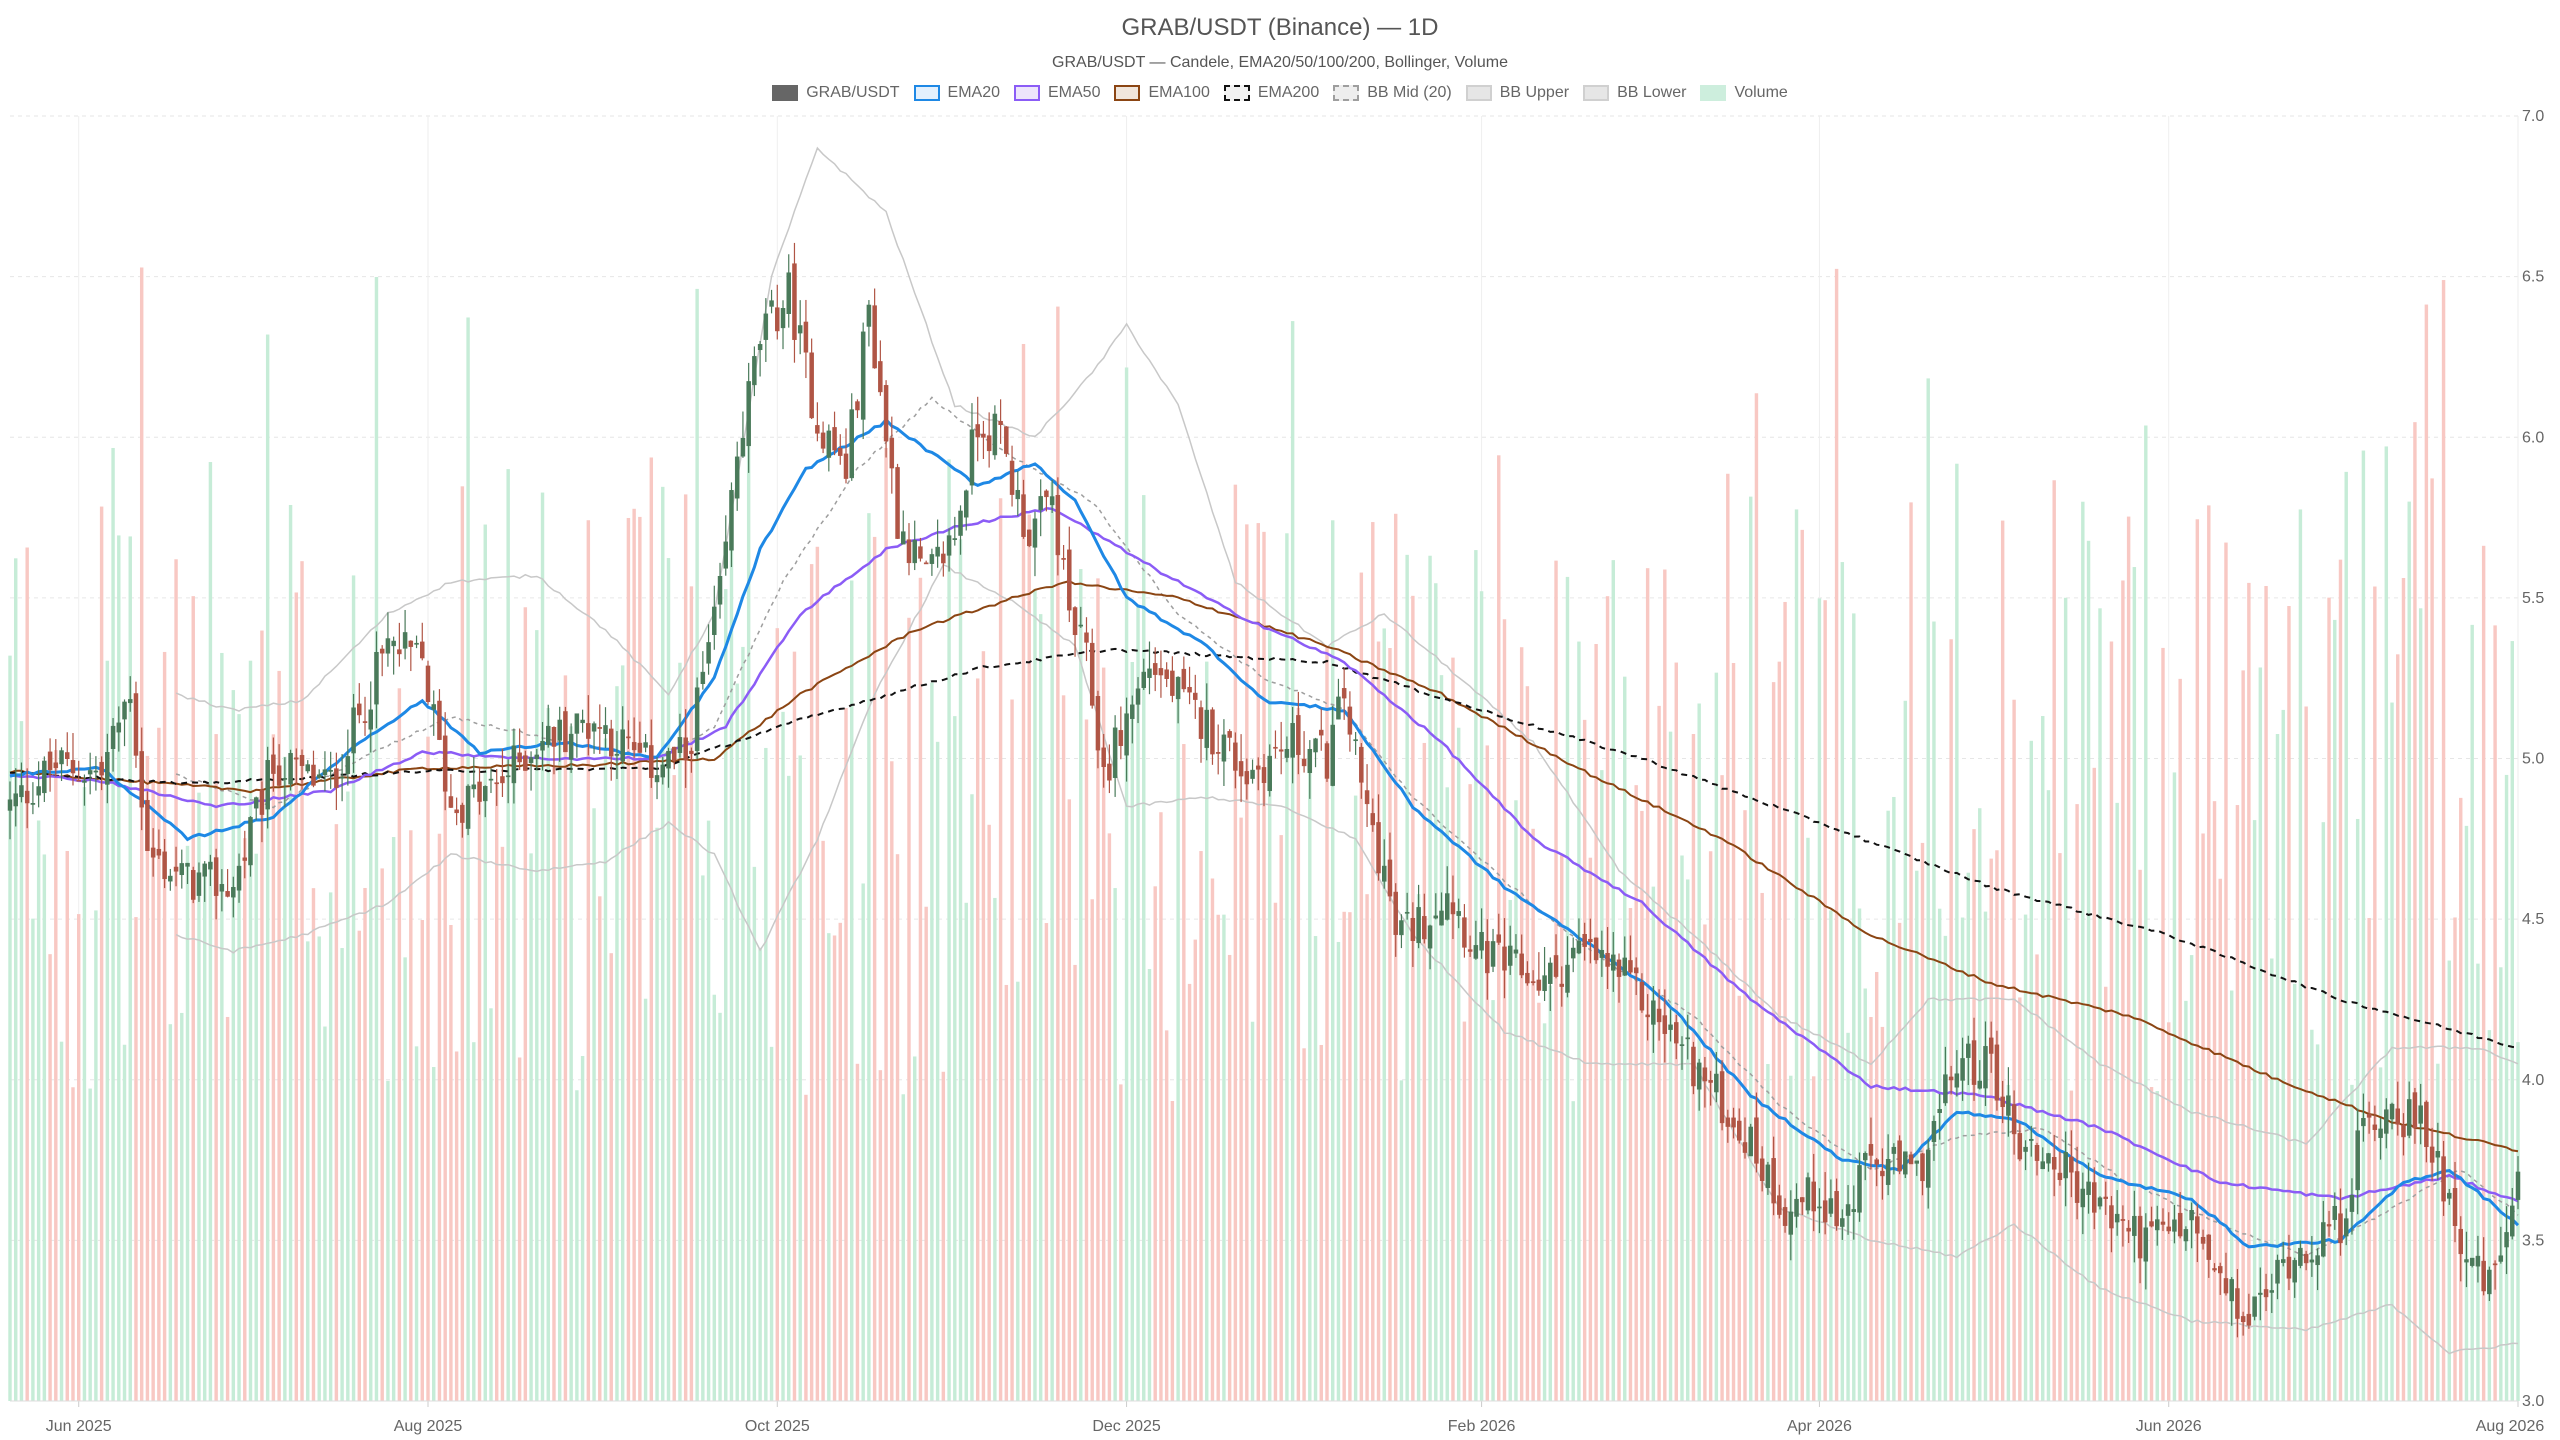 The width and height of the screenshot is (2560, 1440). I want to click on legend-item-ema50: EMA50, so click(1057, 93).